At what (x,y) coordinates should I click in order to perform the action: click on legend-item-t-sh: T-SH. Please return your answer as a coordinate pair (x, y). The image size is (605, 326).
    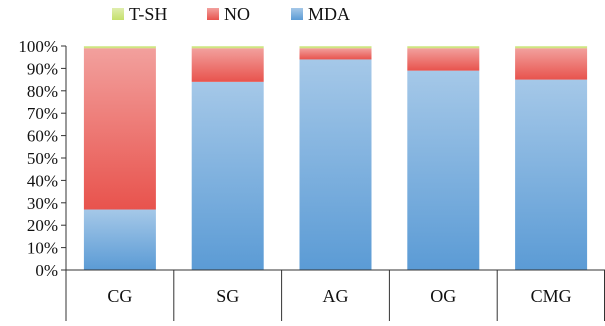
    Looking at the image, I should click on (139, 14).